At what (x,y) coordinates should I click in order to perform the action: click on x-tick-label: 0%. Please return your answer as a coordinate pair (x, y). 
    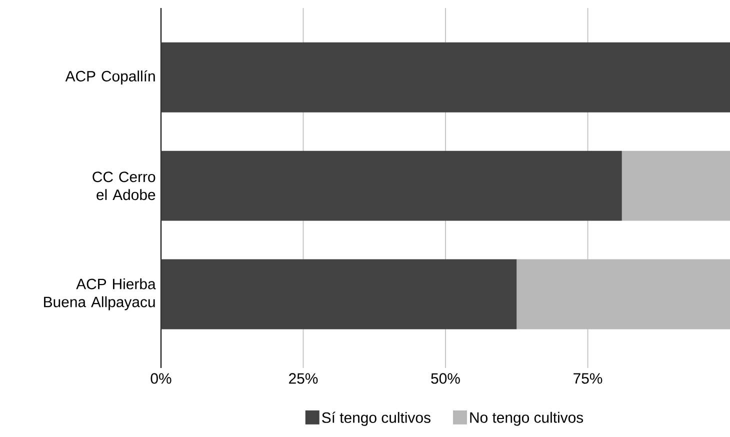
    Looking at the image, I should click on (161, 378).